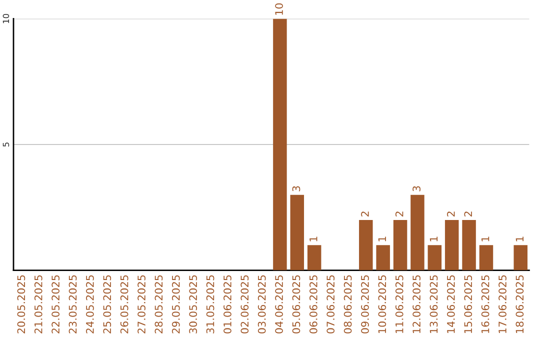 The image size is (540, 340). I want to click on x-tick-label: 07.06.2025, so click(330, 304).